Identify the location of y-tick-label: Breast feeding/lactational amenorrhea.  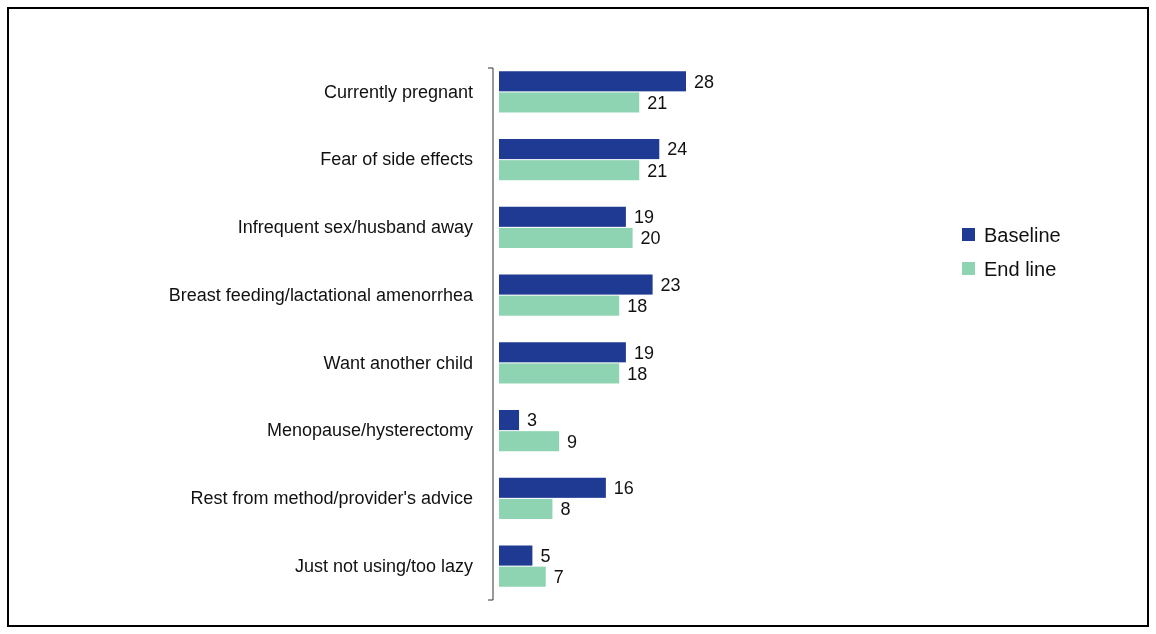
(321, 294).